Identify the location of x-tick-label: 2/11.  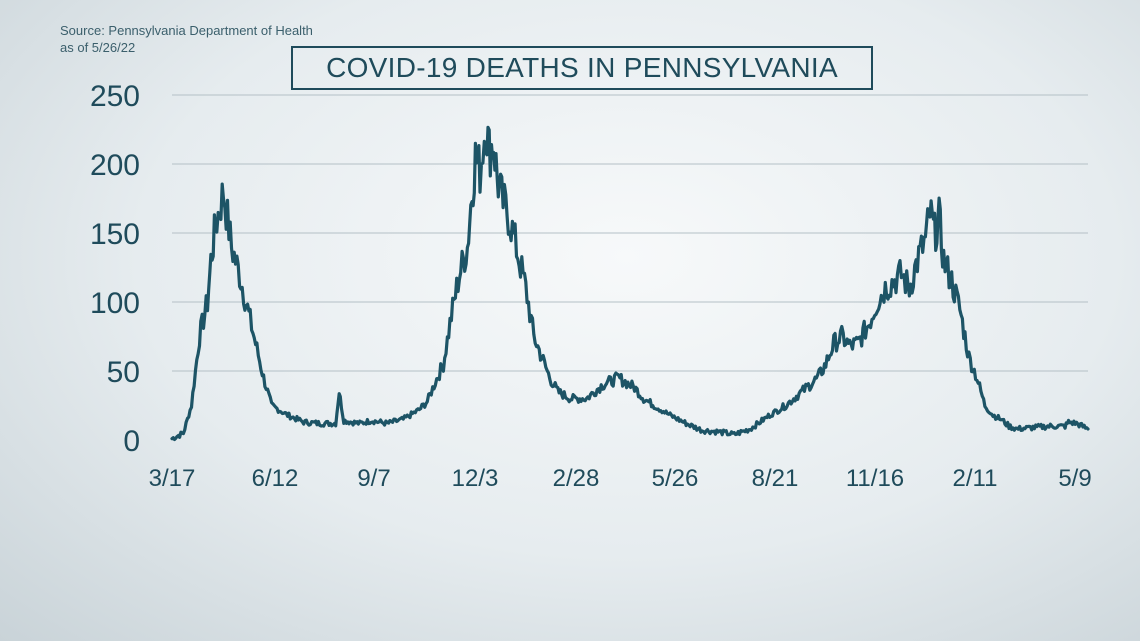
(975, 478).